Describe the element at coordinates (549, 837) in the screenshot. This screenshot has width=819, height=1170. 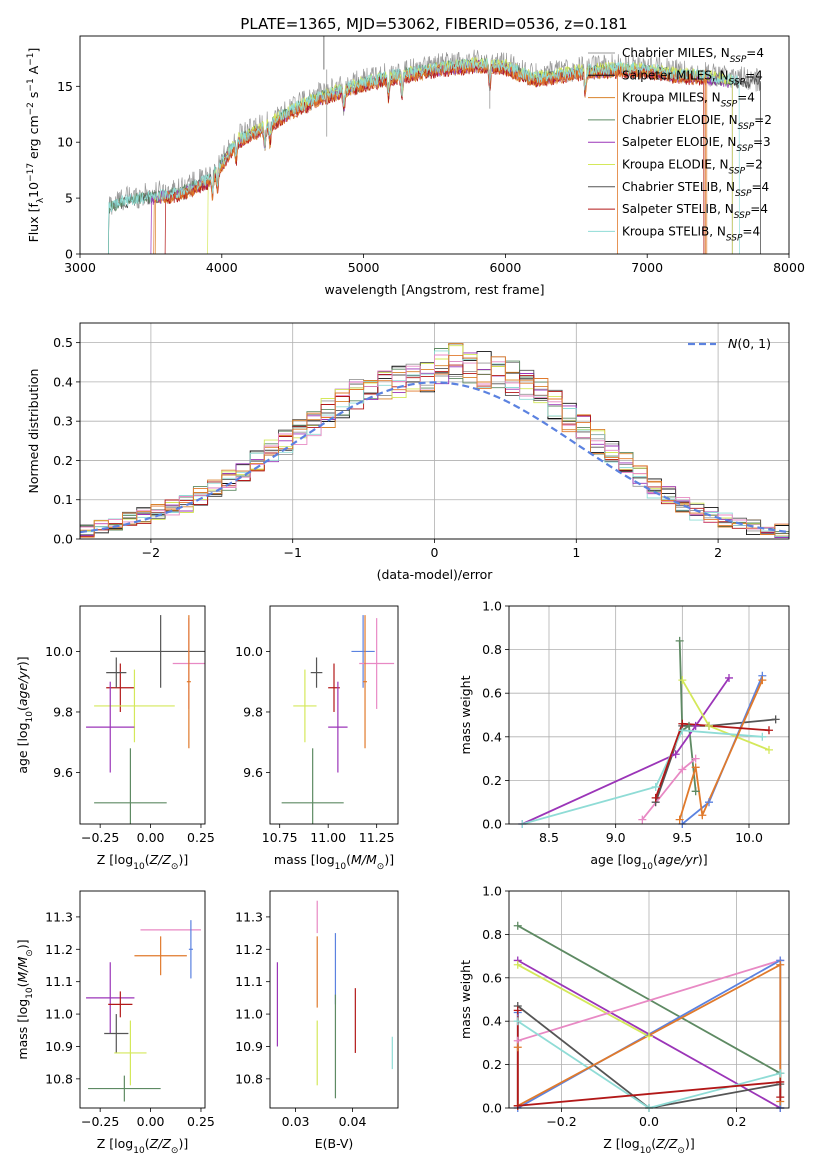
I see `x-tick-label: 8.5` at that location.